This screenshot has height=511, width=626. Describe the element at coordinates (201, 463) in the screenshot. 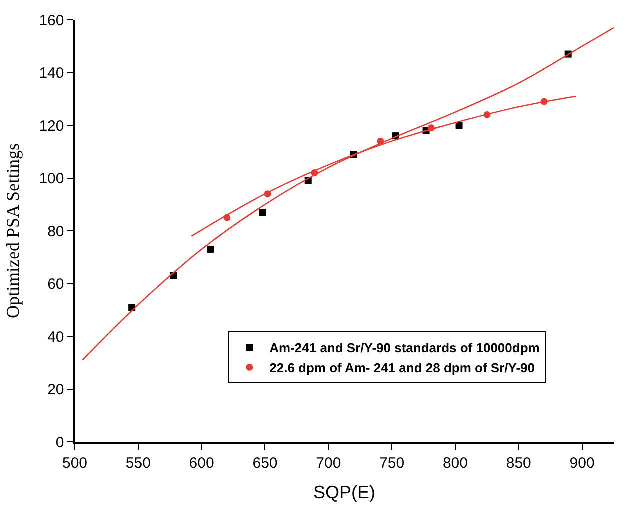

I see `x-tick-label: 600` at that location.